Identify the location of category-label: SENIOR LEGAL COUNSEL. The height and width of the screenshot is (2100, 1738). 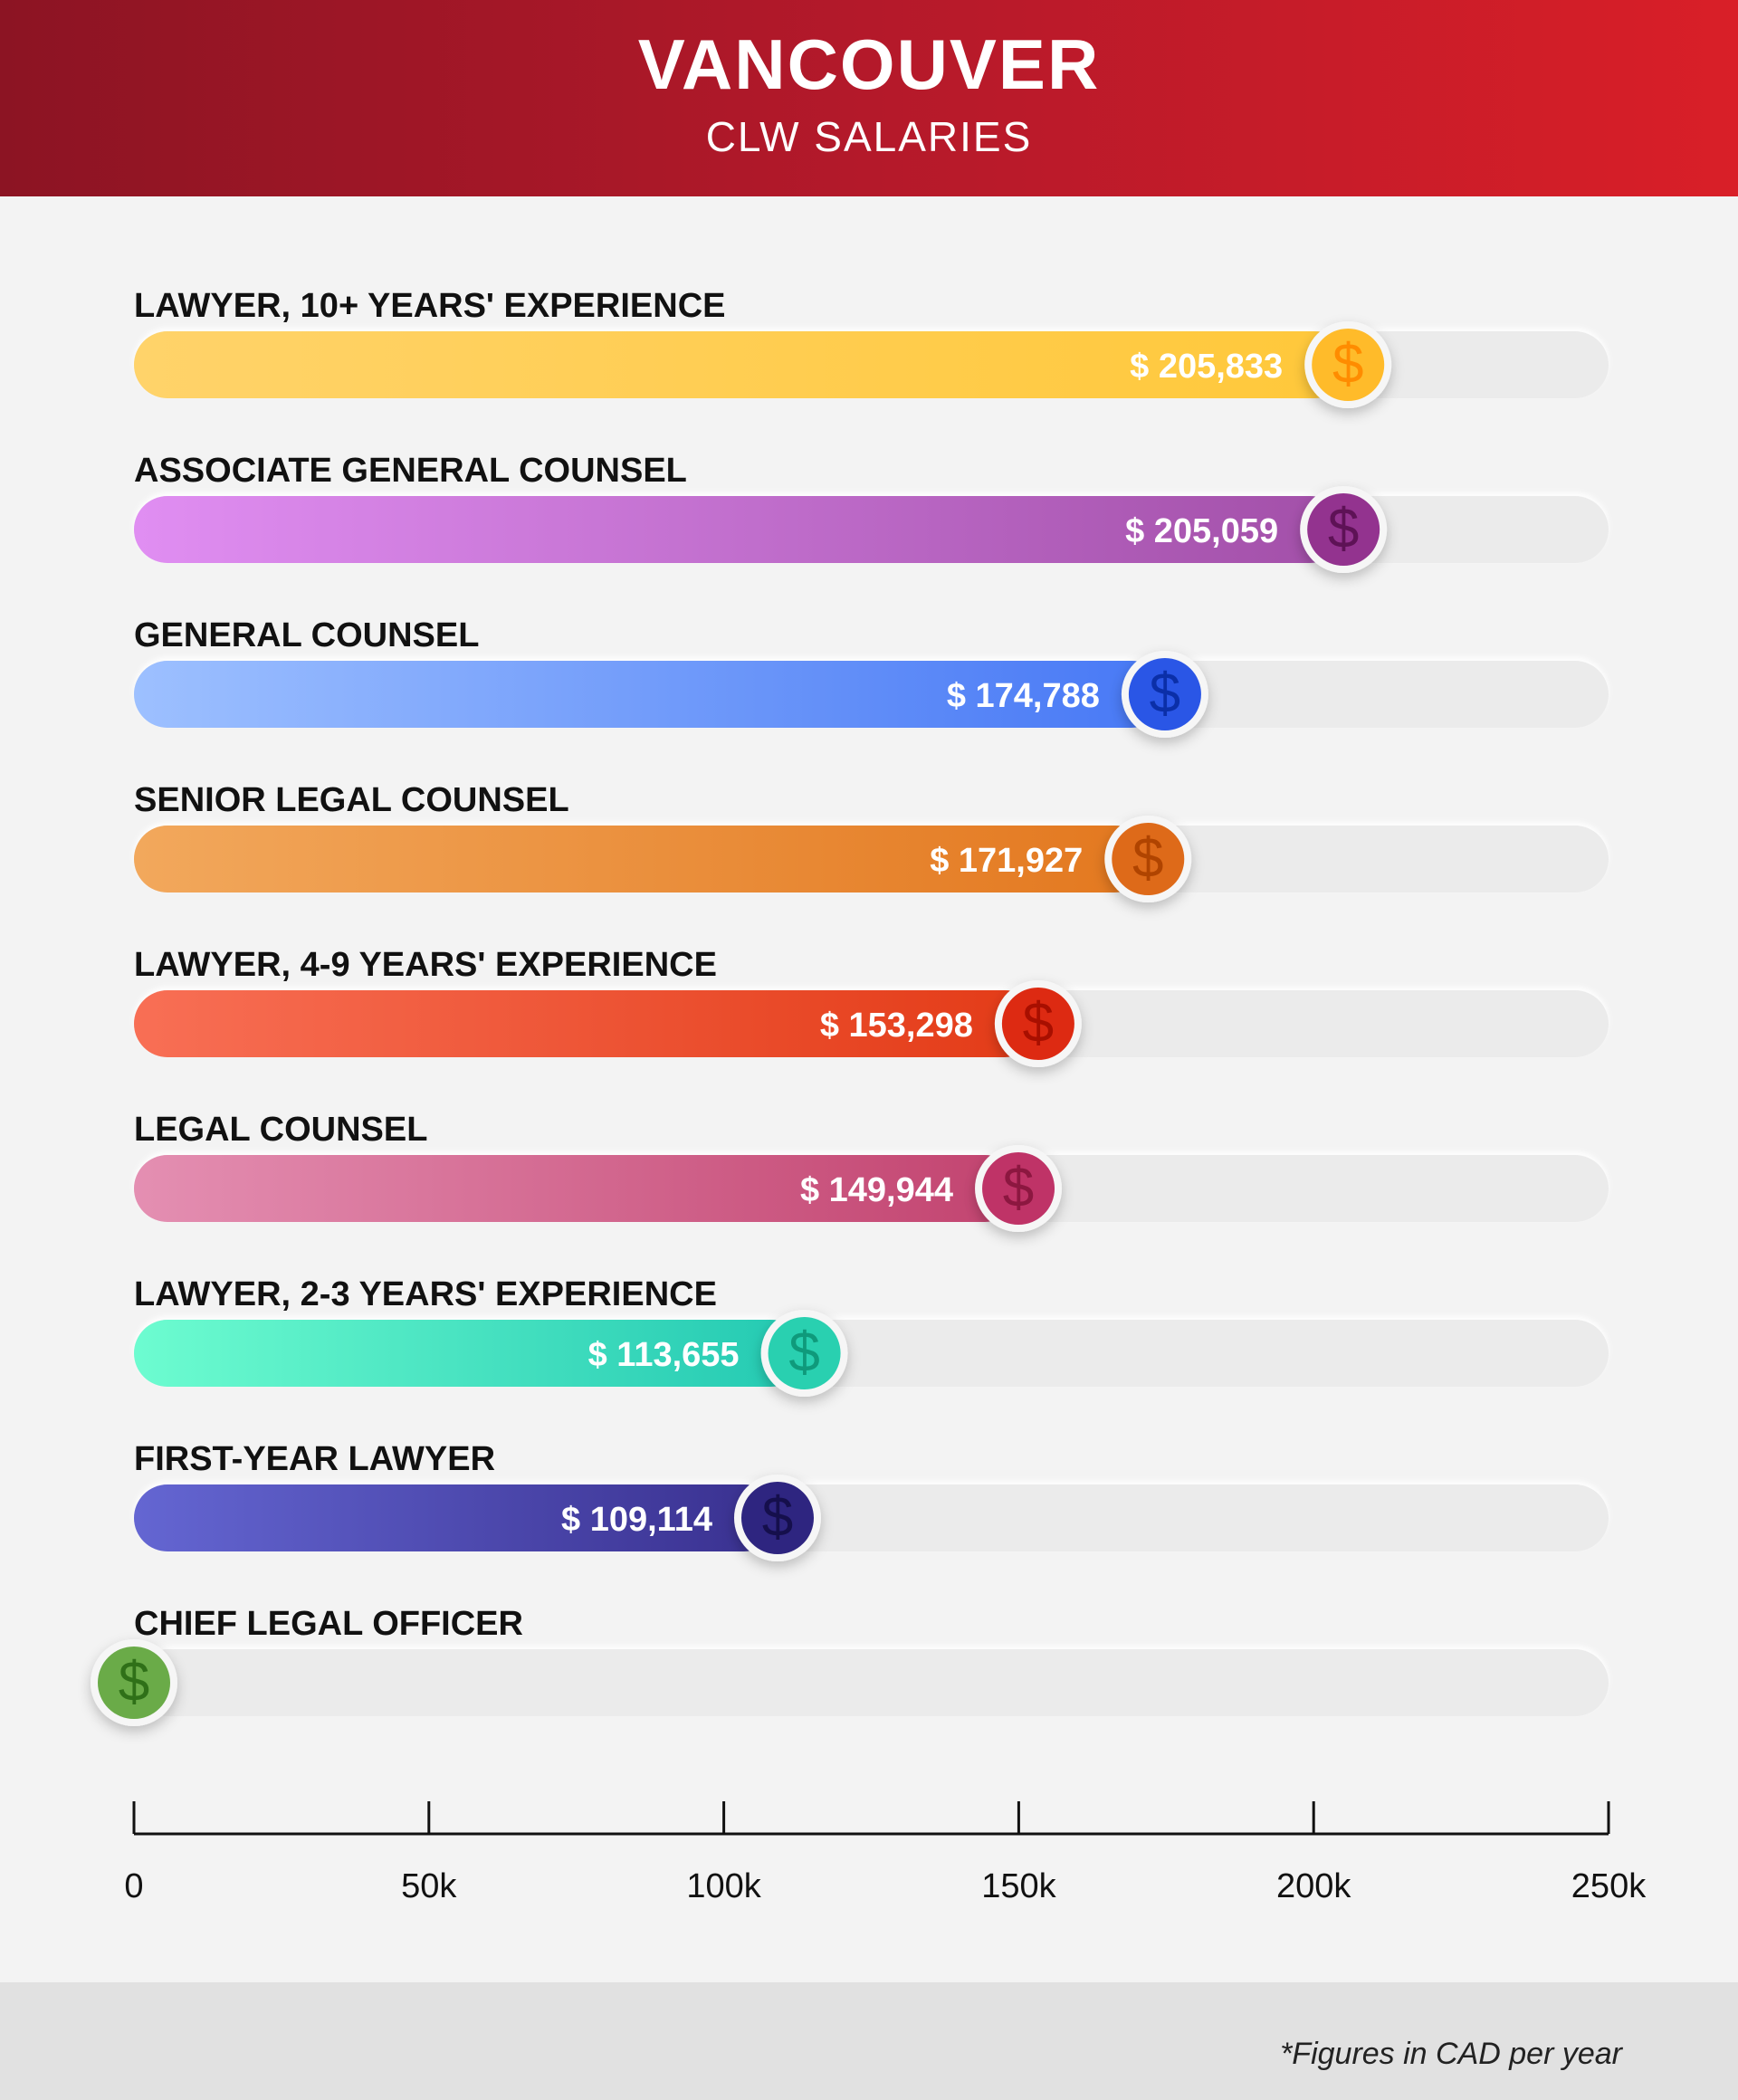
(351, 800).